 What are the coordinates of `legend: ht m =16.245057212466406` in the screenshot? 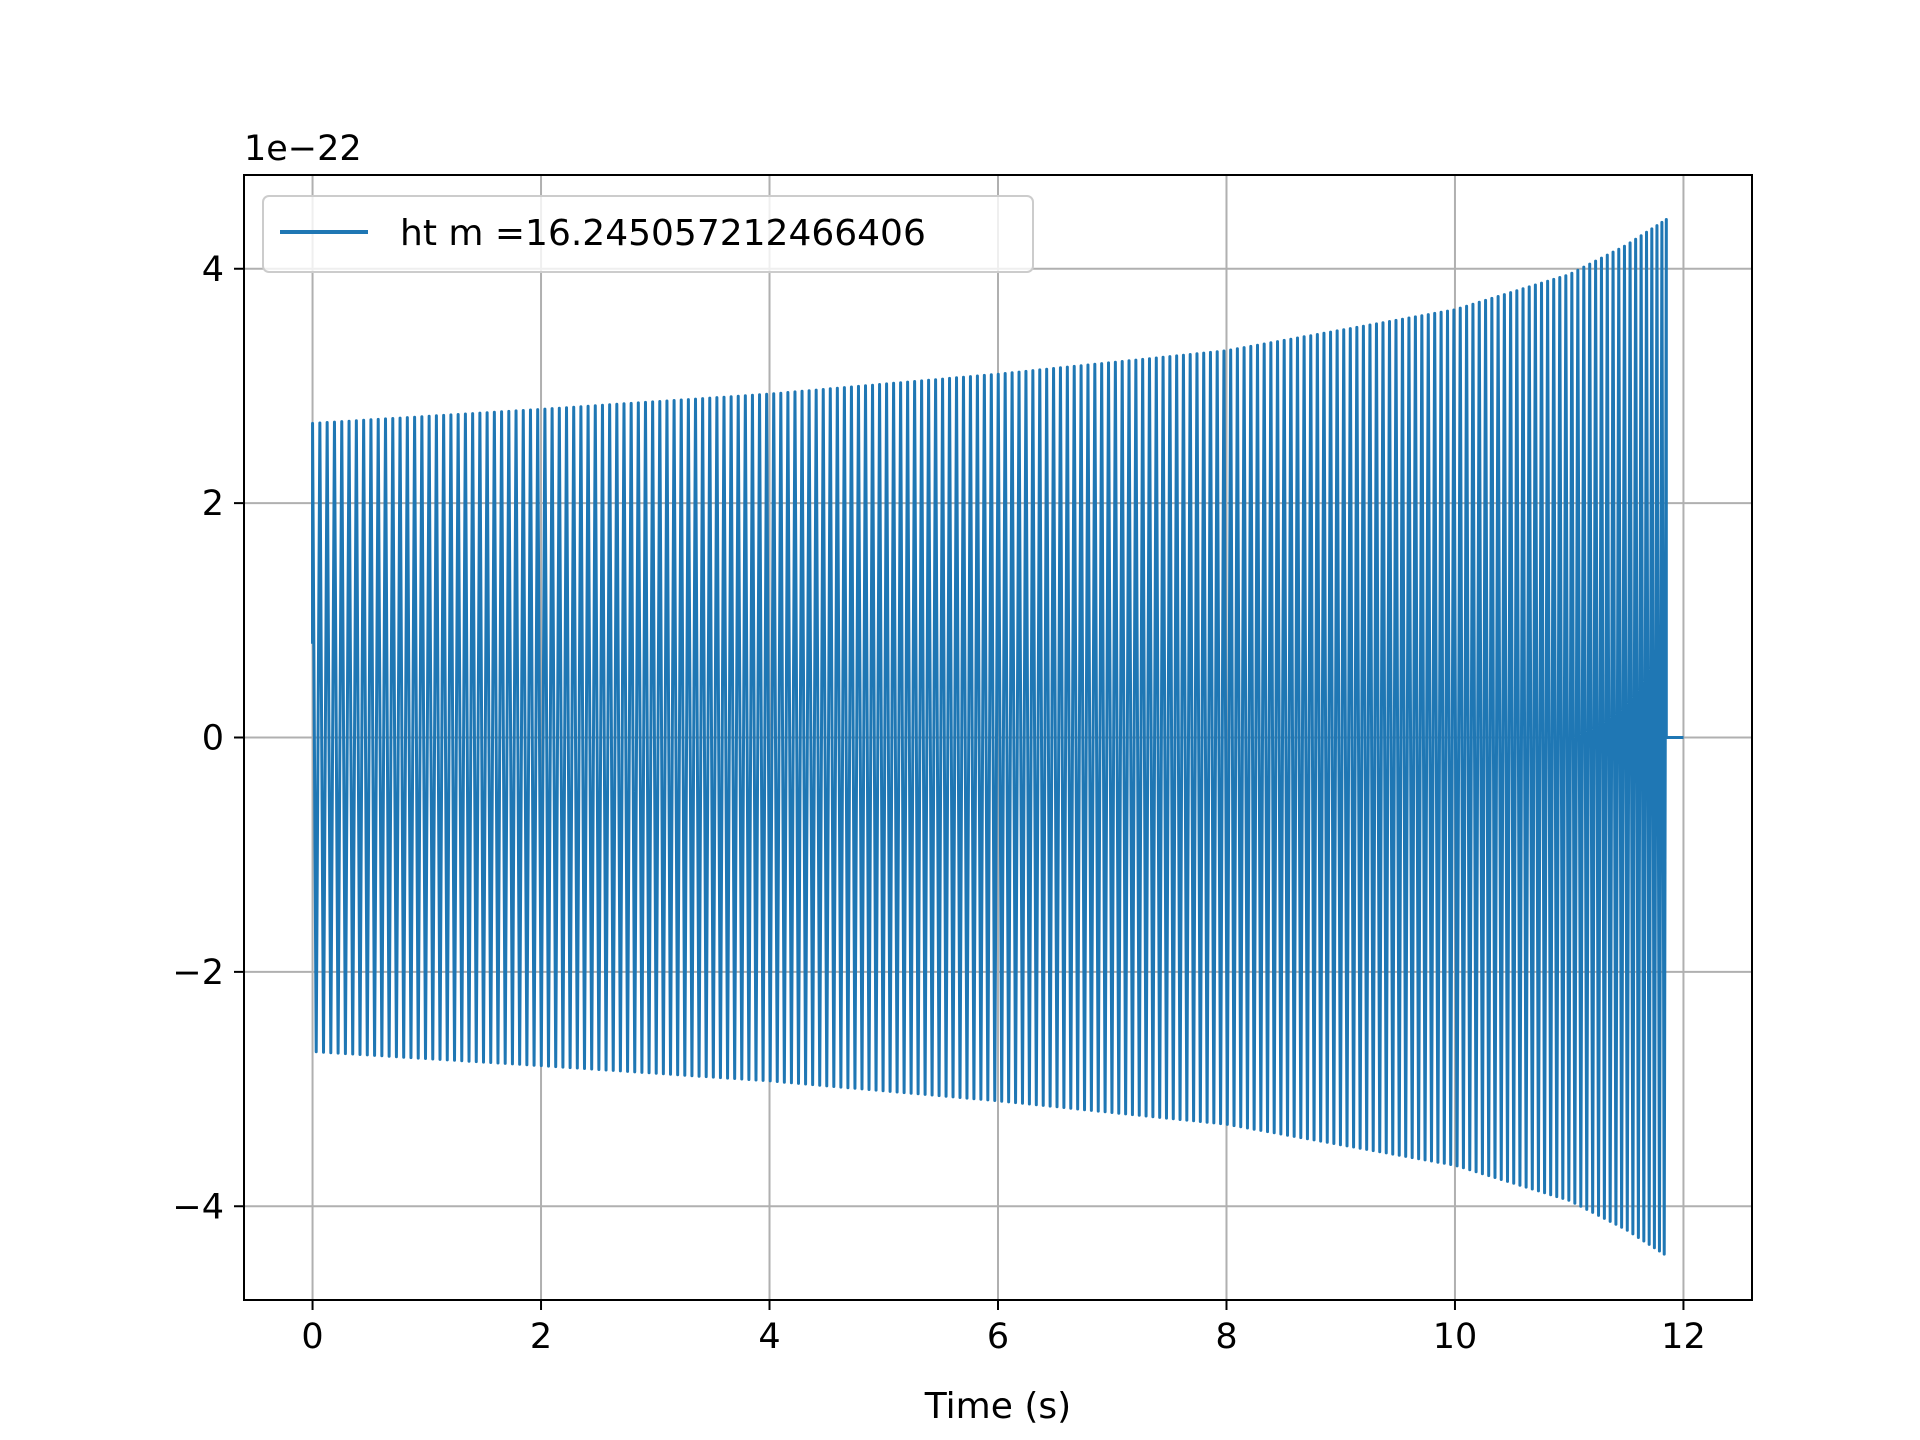 It's located at (648, 234).